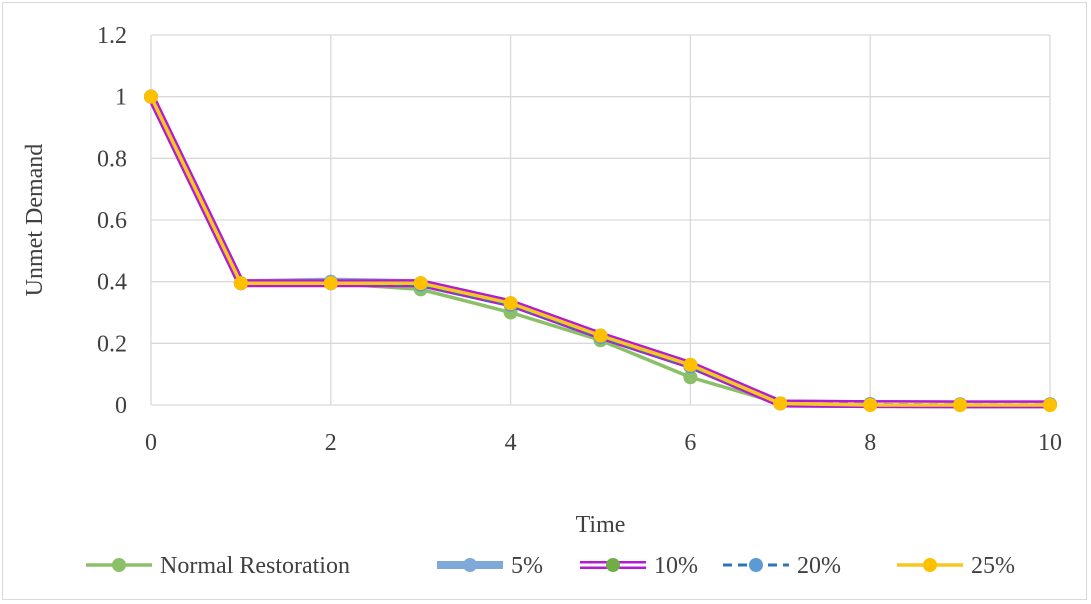  What do you see at coordinates (112, 283) in the screenshot?
I see `y-tick-label: 0.4` at bounding box center [112, 283].